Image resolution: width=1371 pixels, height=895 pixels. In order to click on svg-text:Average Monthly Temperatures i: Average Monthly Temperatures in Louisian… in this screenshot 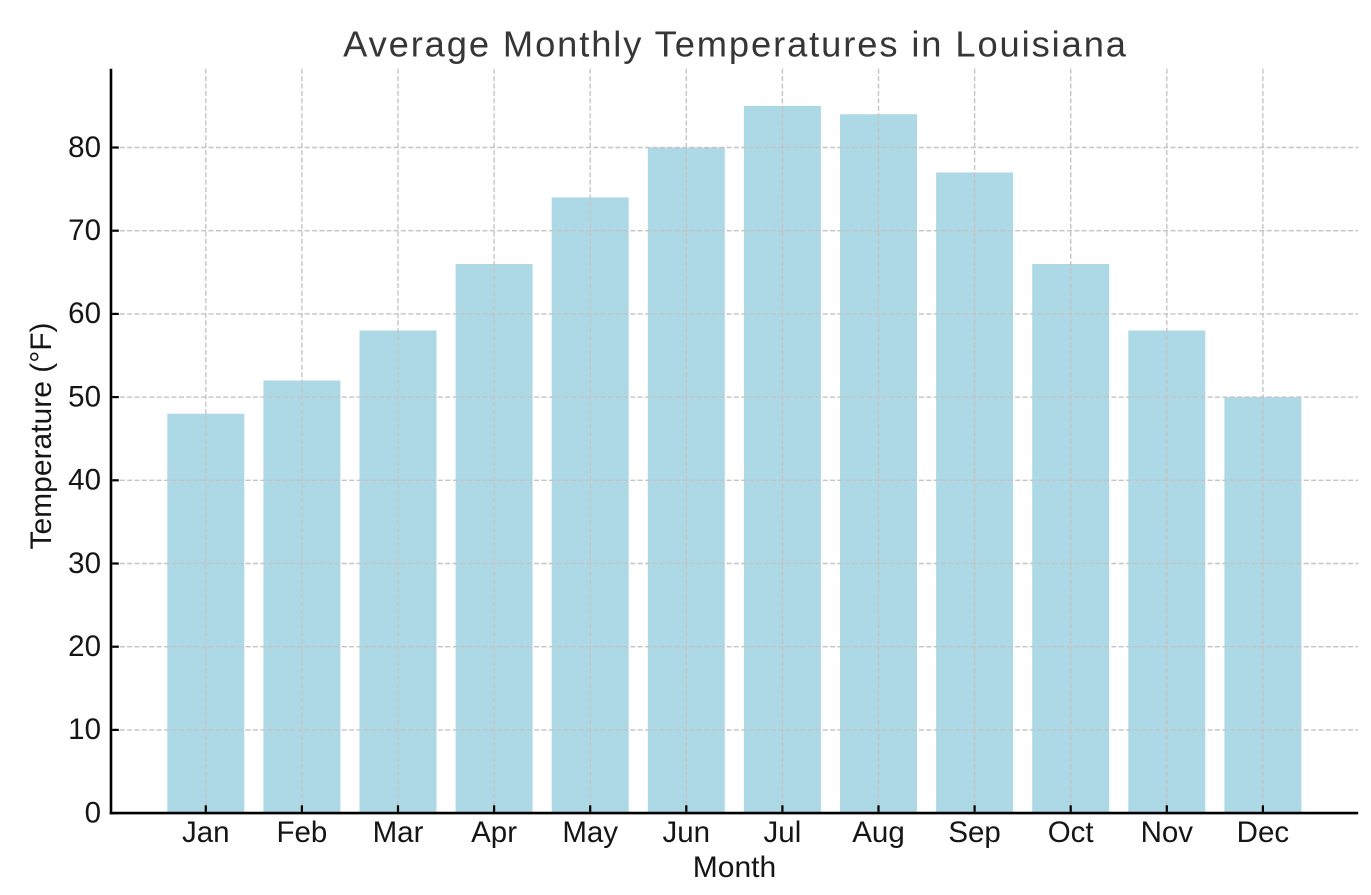, I will do `click(735, 44)`.